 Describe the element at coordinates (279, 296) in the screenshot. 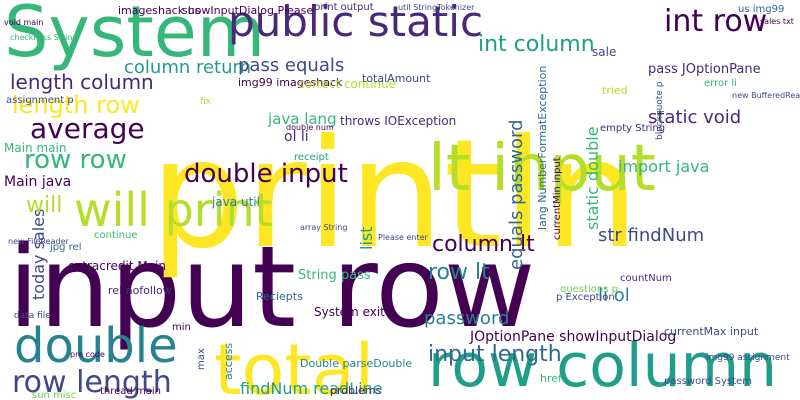

I see `word: Reciepts` at that location.